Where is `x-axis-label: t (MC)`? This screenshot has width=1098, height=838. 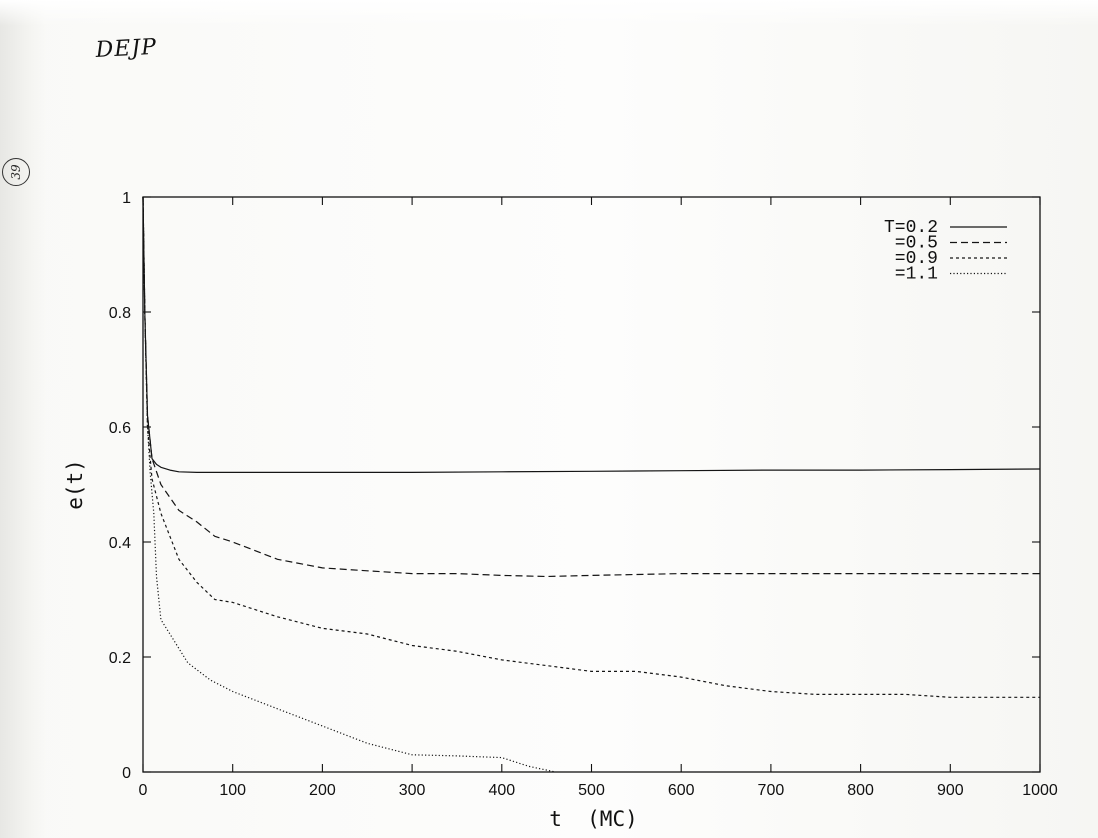 x-axis-label: t (MC) is located at coordinates (593, 819).